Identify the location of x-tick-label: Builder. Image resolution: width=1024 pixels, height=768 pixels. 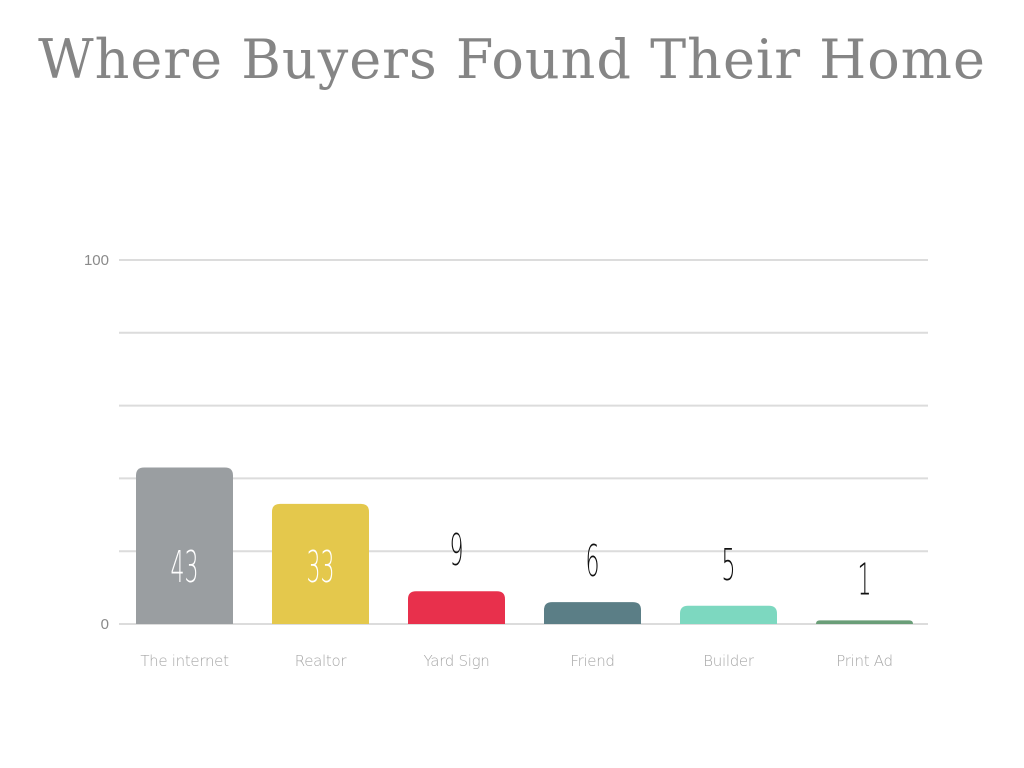
(729, 661).